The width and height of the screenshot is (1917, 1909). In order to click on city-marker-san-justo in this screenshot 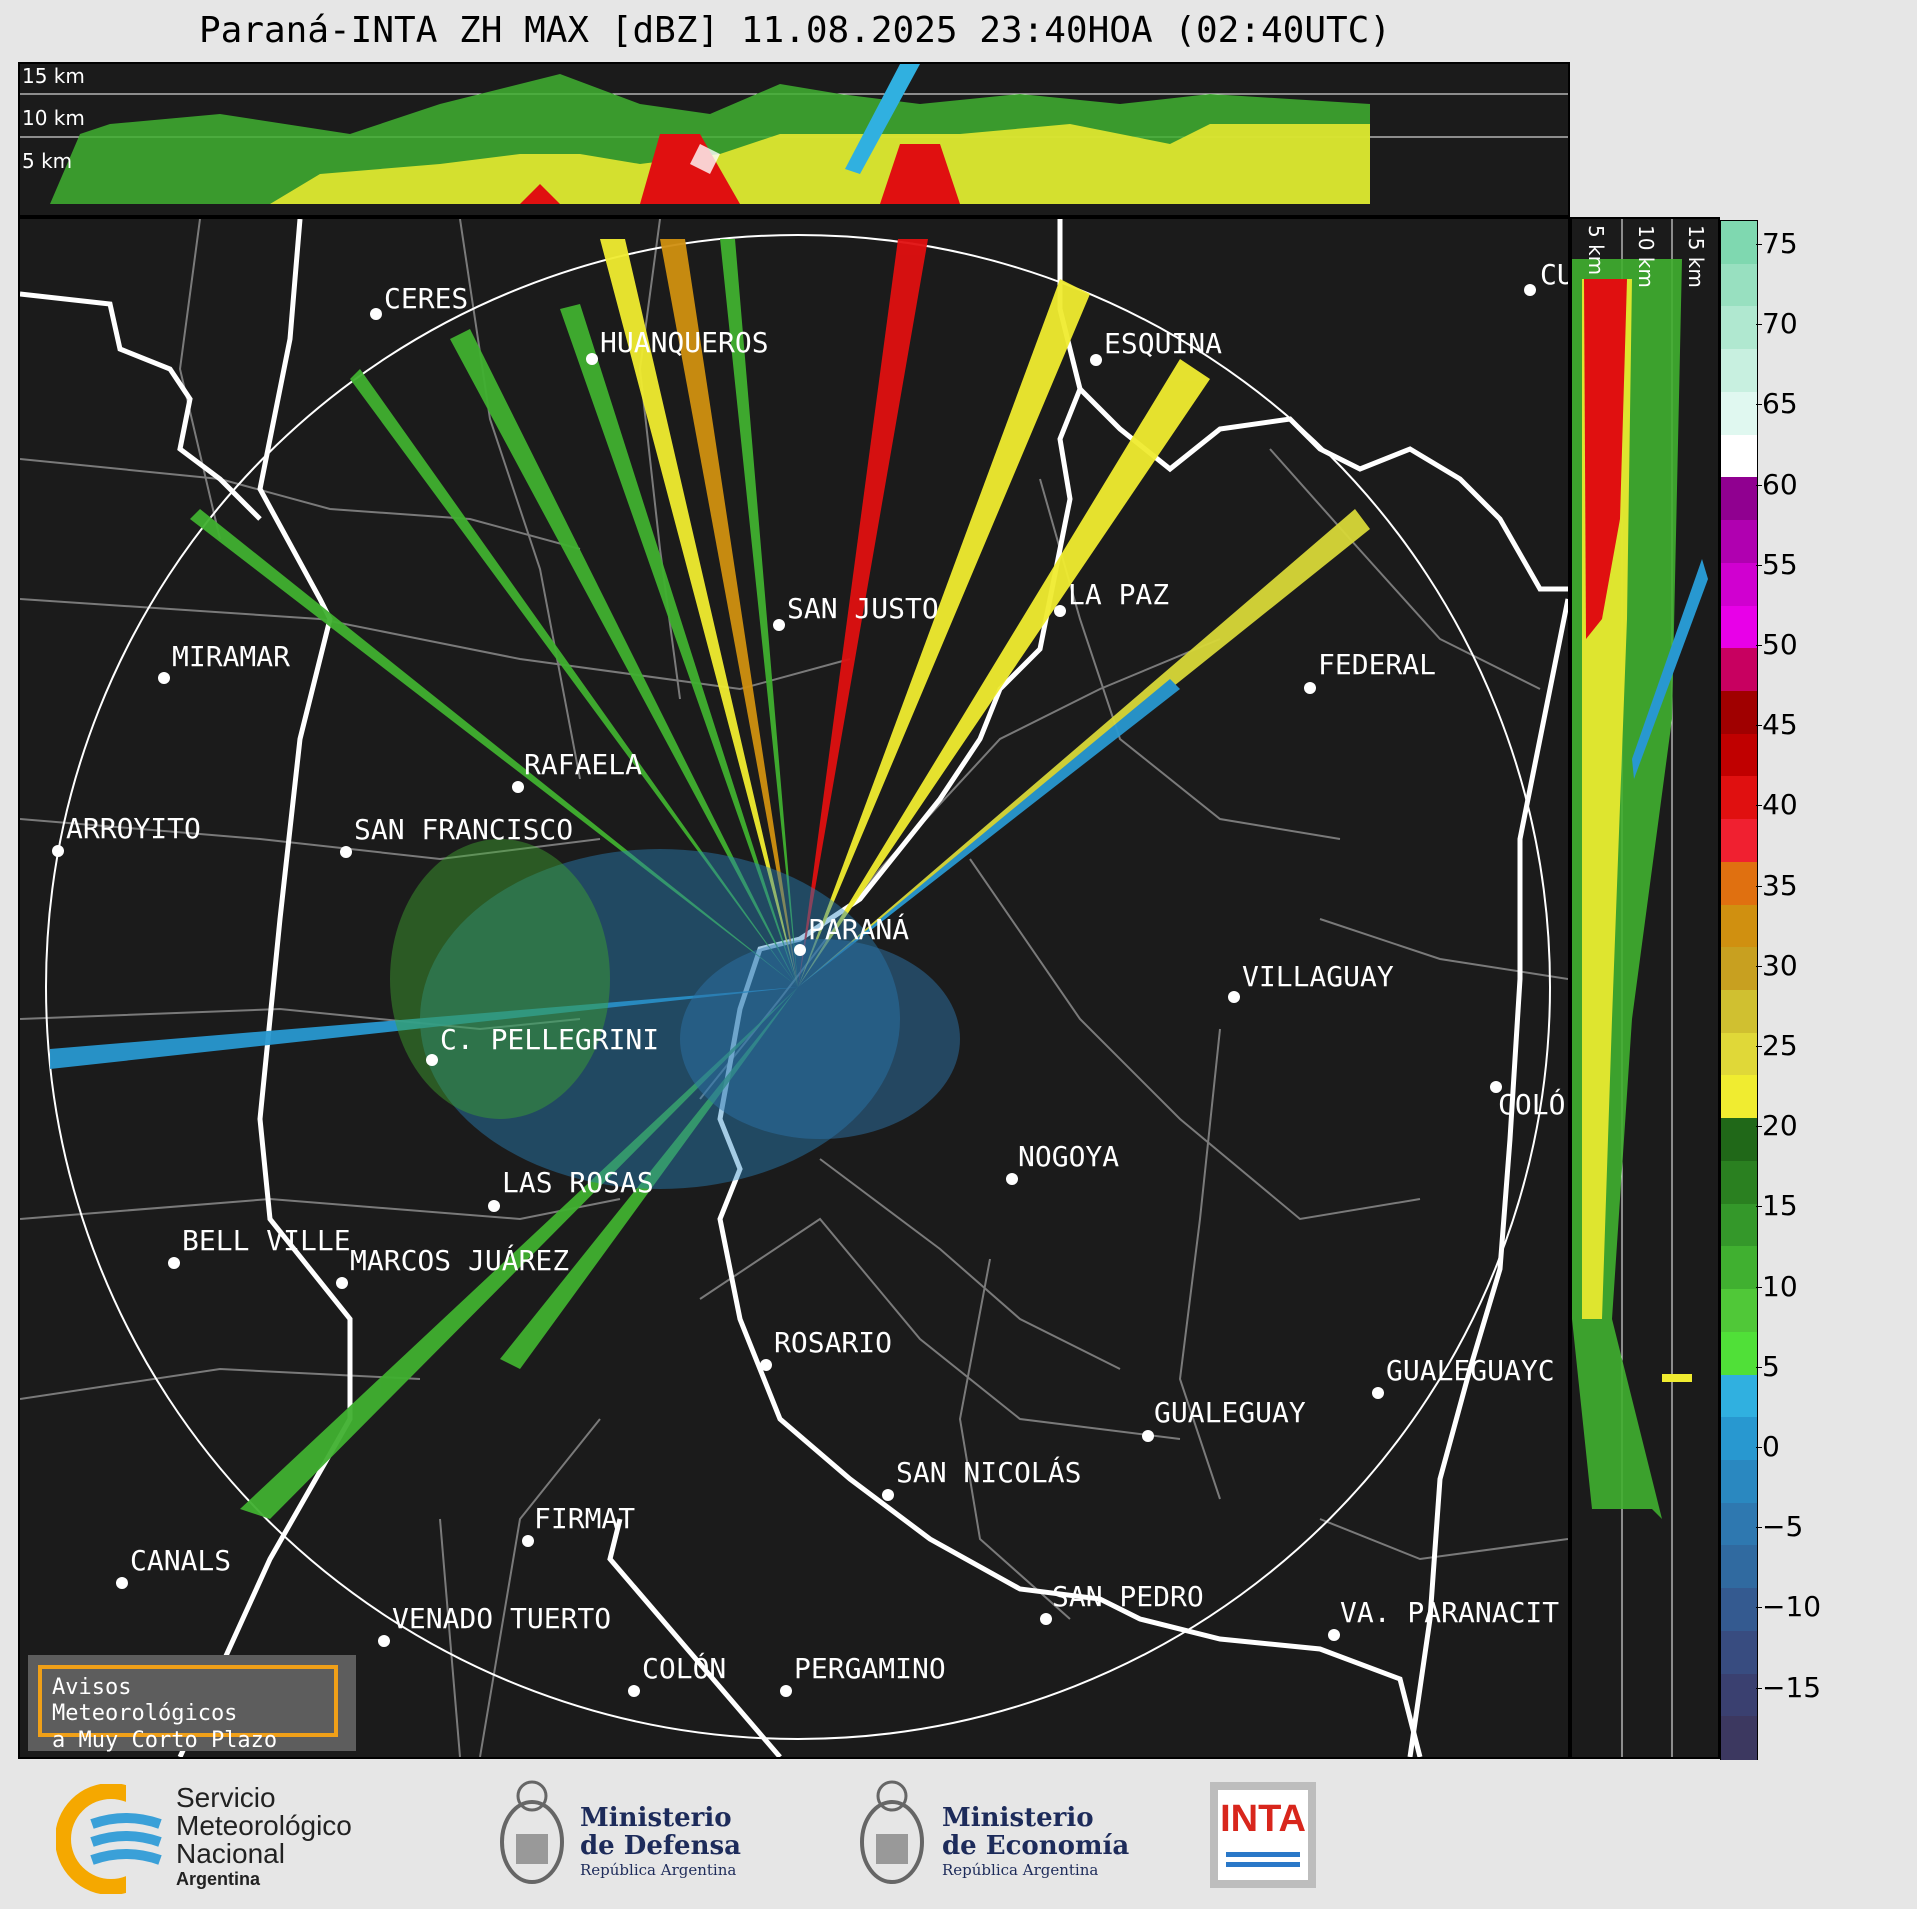, I will do `click(779, 625)`.